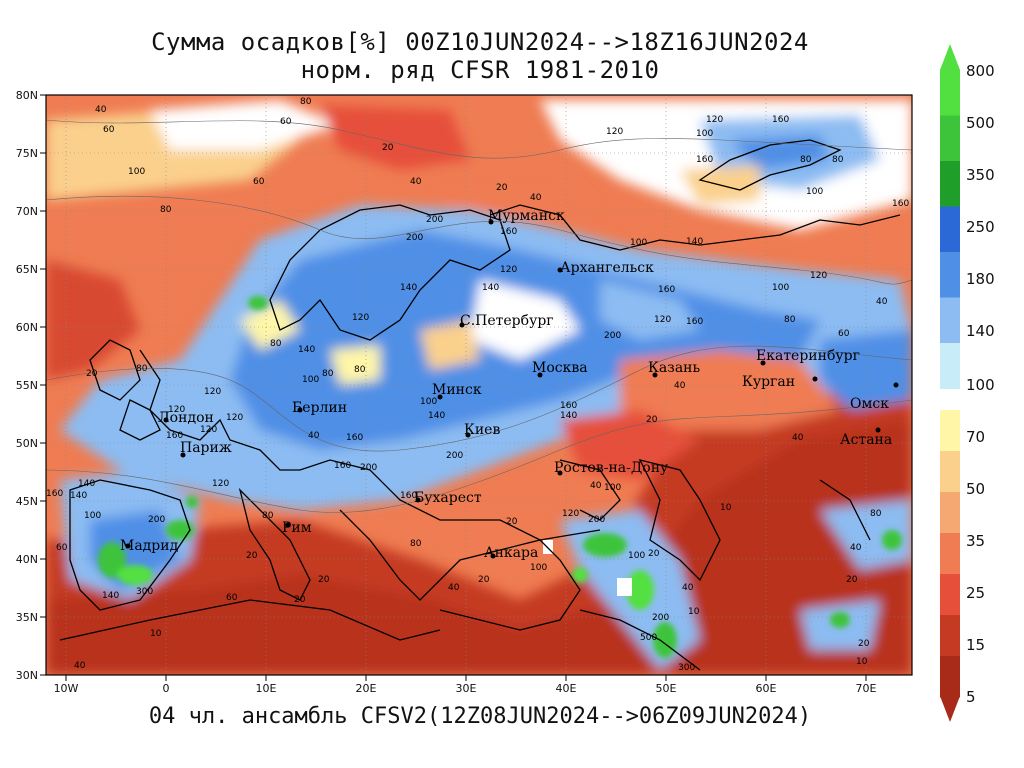 The height and width of the screenshot is (768, 1024). I want to click on city-kyiv: Киев, so click(482, 430).